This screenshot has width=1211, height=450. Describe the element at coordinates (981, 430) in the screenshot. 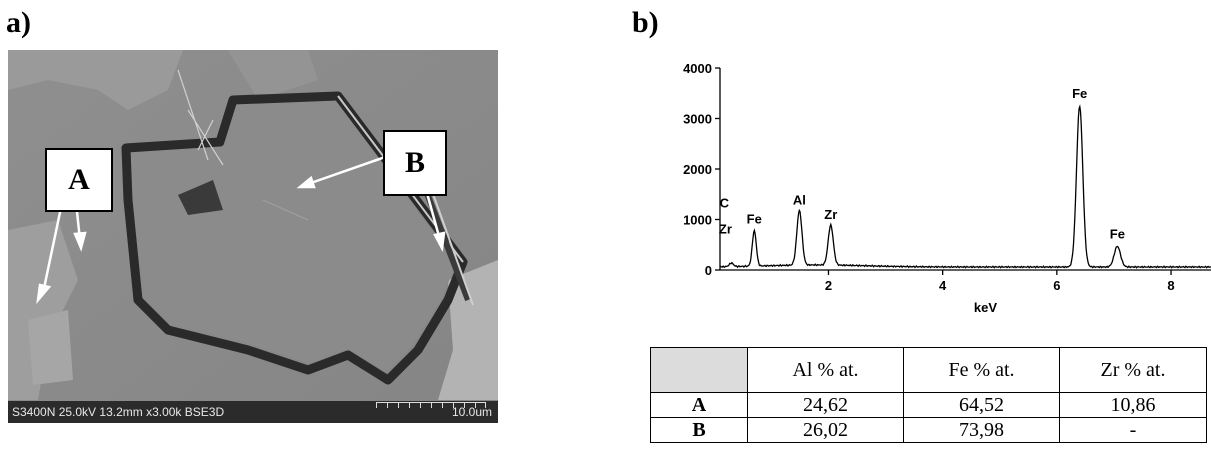

I see `cell-b-fe: 73,98` at that location.